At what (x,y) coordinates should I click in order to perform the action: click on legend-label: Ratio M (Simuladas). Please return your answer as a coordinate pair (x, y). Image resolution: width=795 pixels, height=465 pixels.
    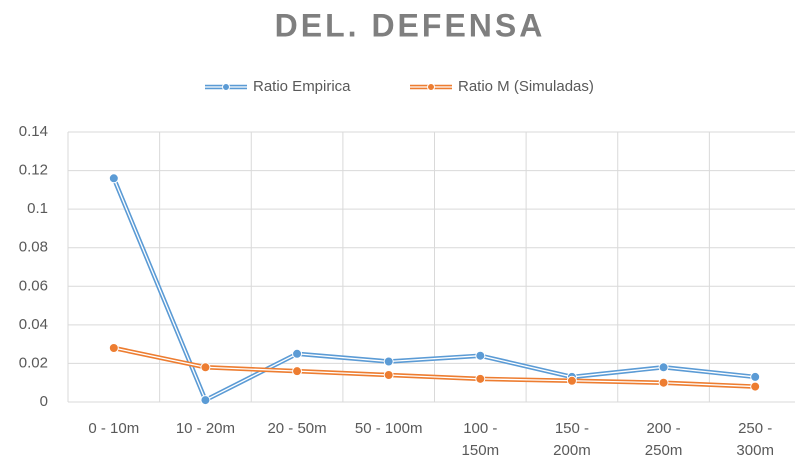
    Looking at the image, I should click on (526, 86).